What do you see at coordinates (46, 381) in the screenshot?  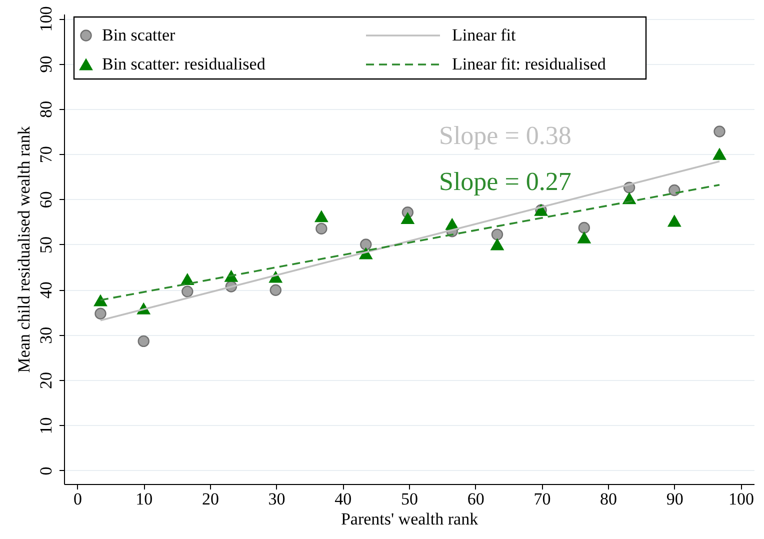 I see `y-tick-label: 20` at bounding box center [46, 381].